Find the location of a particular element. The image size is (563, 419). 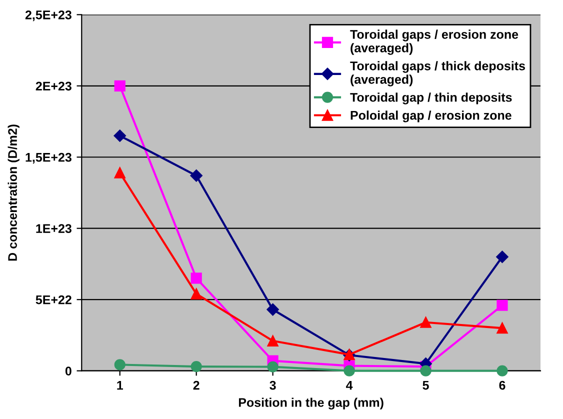

x-tick-label: 3 is located at coordinates (273, 385).